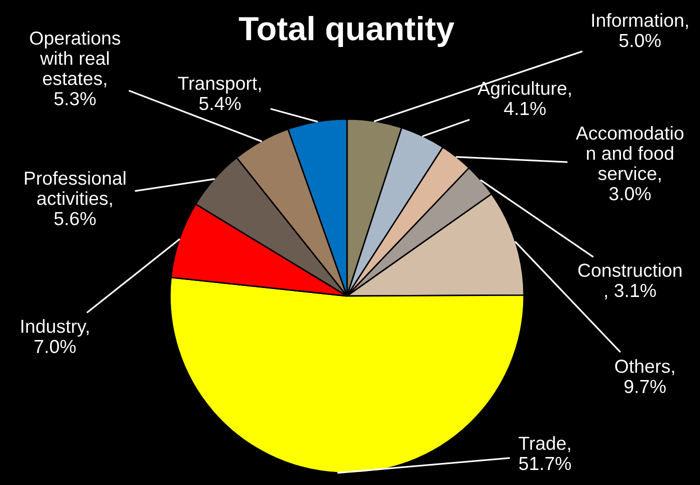  Describe the element at coordinates (346, 32) in the screenshot. I see `chart-title: Total quantity` at that location.